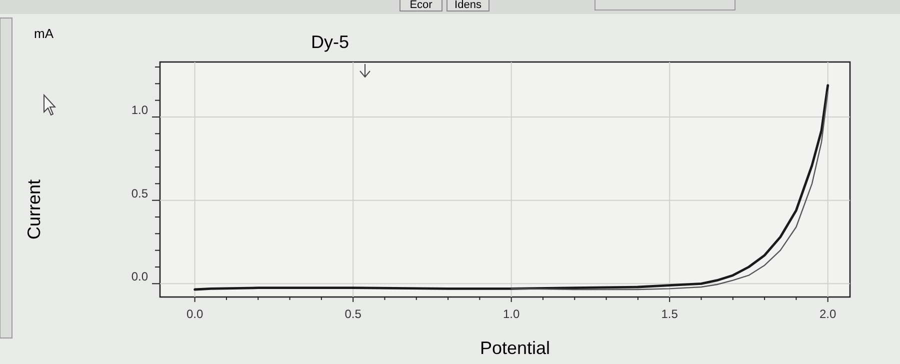  Describe the element at coordinates (353, 314) in the screenshot. I see `x-tick-label: 0.5` at that location.